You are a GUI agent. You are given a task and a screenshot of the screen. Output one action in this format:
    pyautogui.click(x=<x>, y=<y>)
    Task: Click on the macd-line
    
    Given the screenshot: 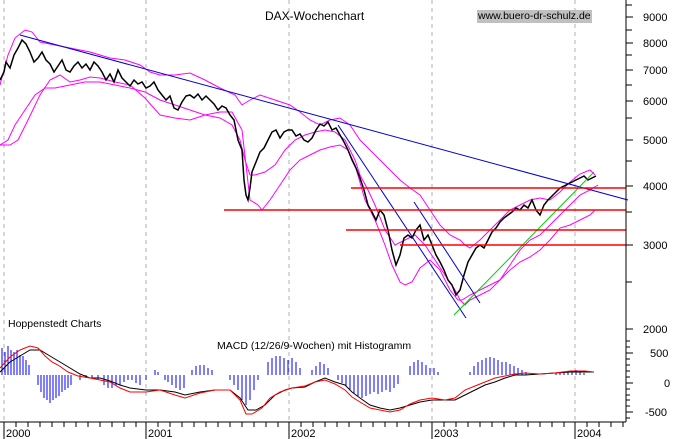 What is the action you would take?
    pyautogui.click(x=297, y=380)
    